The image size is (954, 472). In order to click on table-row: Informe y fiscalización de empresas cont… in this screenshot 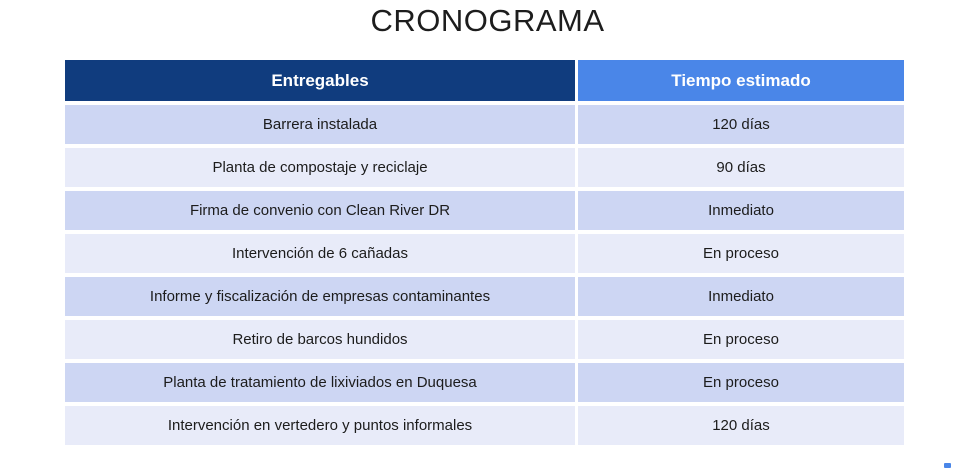, I will do `click(484, 296)`.